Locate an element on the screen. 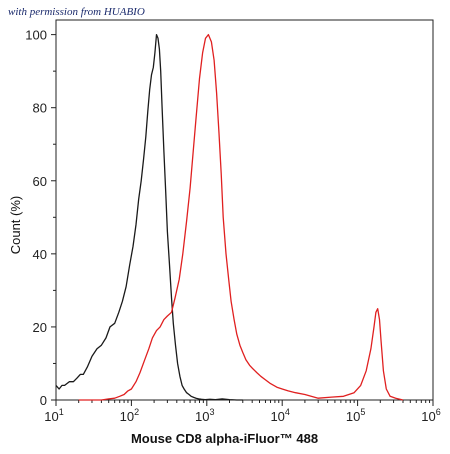 This screenshot has width=450, height=454. y-tick-label: 100 is located at coordinates (36, 35).